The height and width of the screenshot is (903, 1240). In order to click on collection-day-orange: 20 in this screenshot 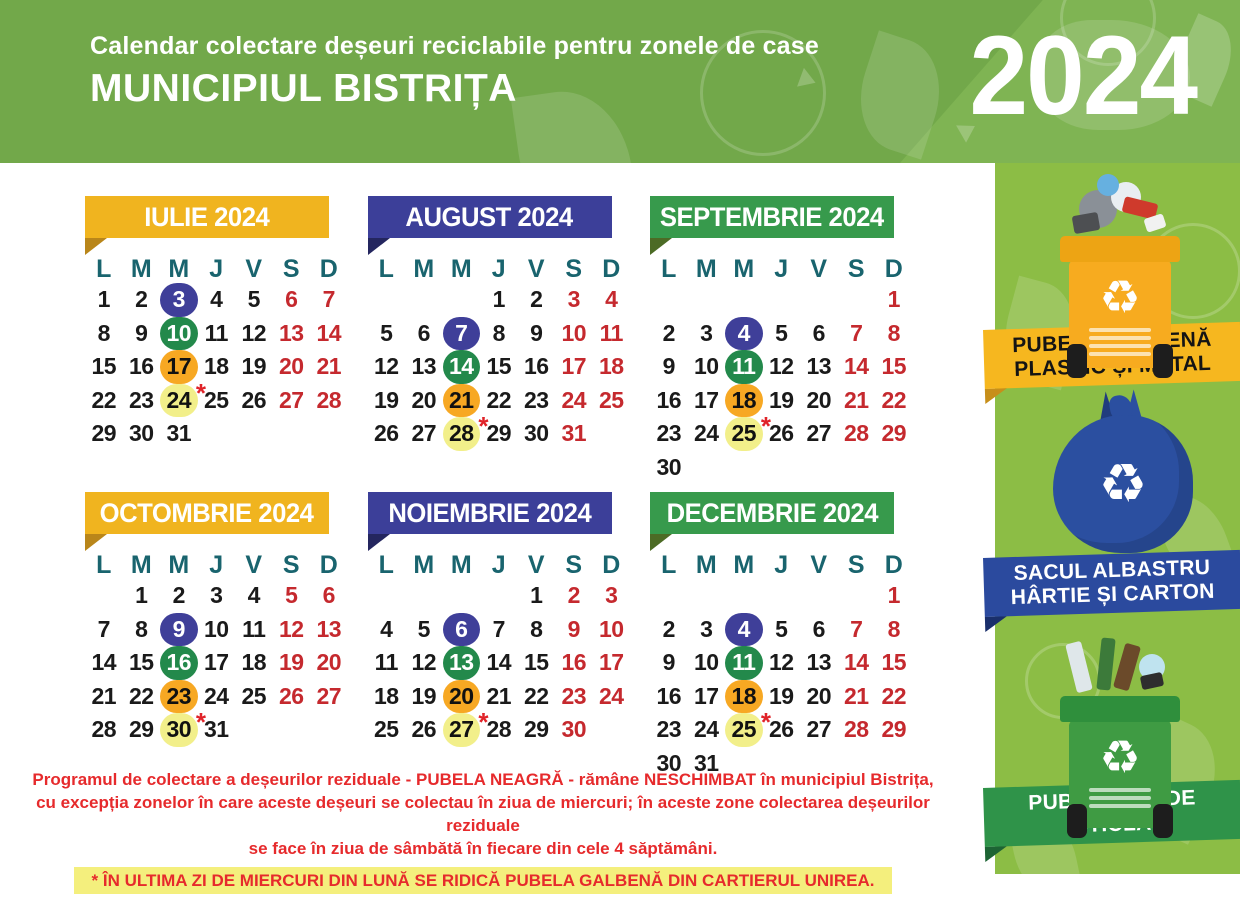, I will do `click(461, 696)`.